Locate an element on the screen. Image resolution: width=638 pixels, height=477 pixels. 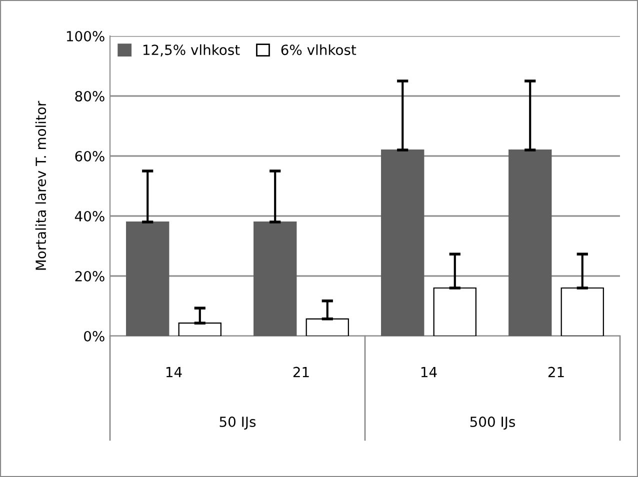
y-tick-label: 60% is located at coordinates (89, 156).